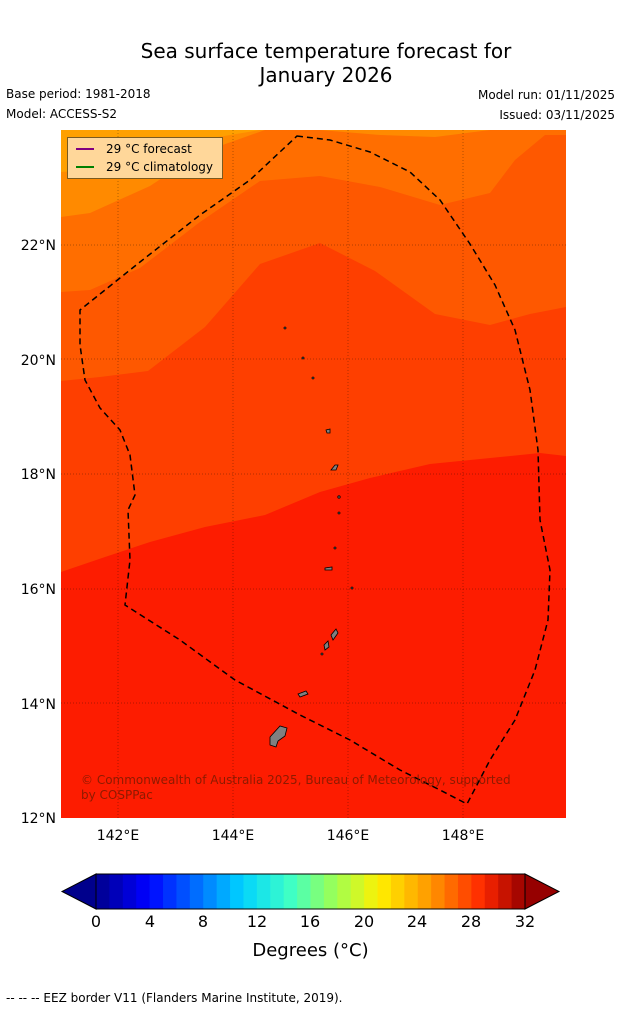 This screenshot has height=1011, width=621. I want to click on tinian-island, so click(326, 645).